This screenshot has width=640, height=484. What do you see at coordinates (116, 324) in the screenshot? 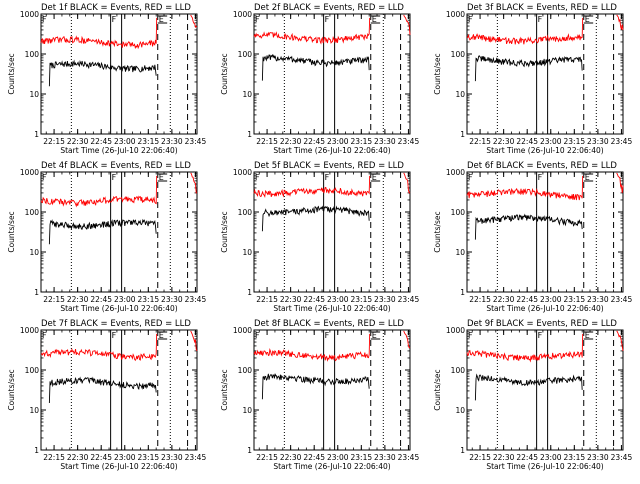
I see `panel-title: Det 7f BLACK = Events, RED = LLD` at bounding box center [116, 324].